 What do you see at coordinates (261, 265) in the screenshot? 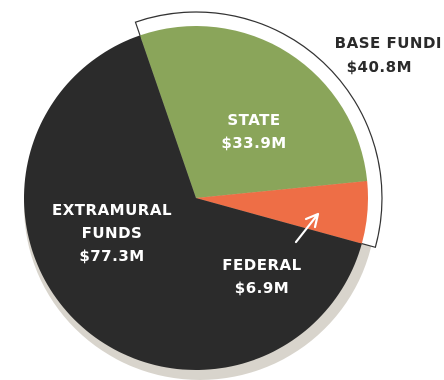
I see `federal-slice-label: FEDERAL` at bounding box center [261, 265].